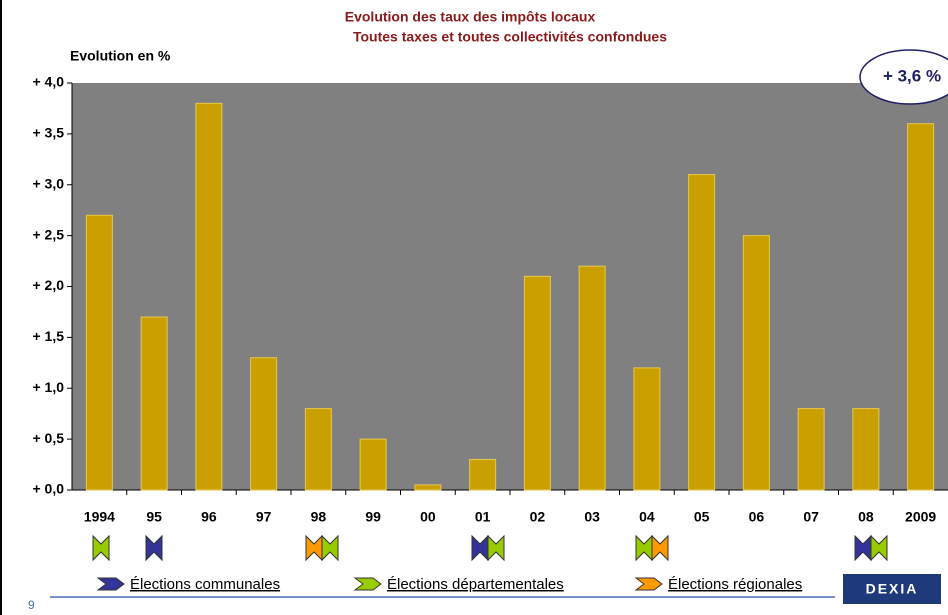  I want to click on y-tick-label: + 0,5, so click(48, 438).